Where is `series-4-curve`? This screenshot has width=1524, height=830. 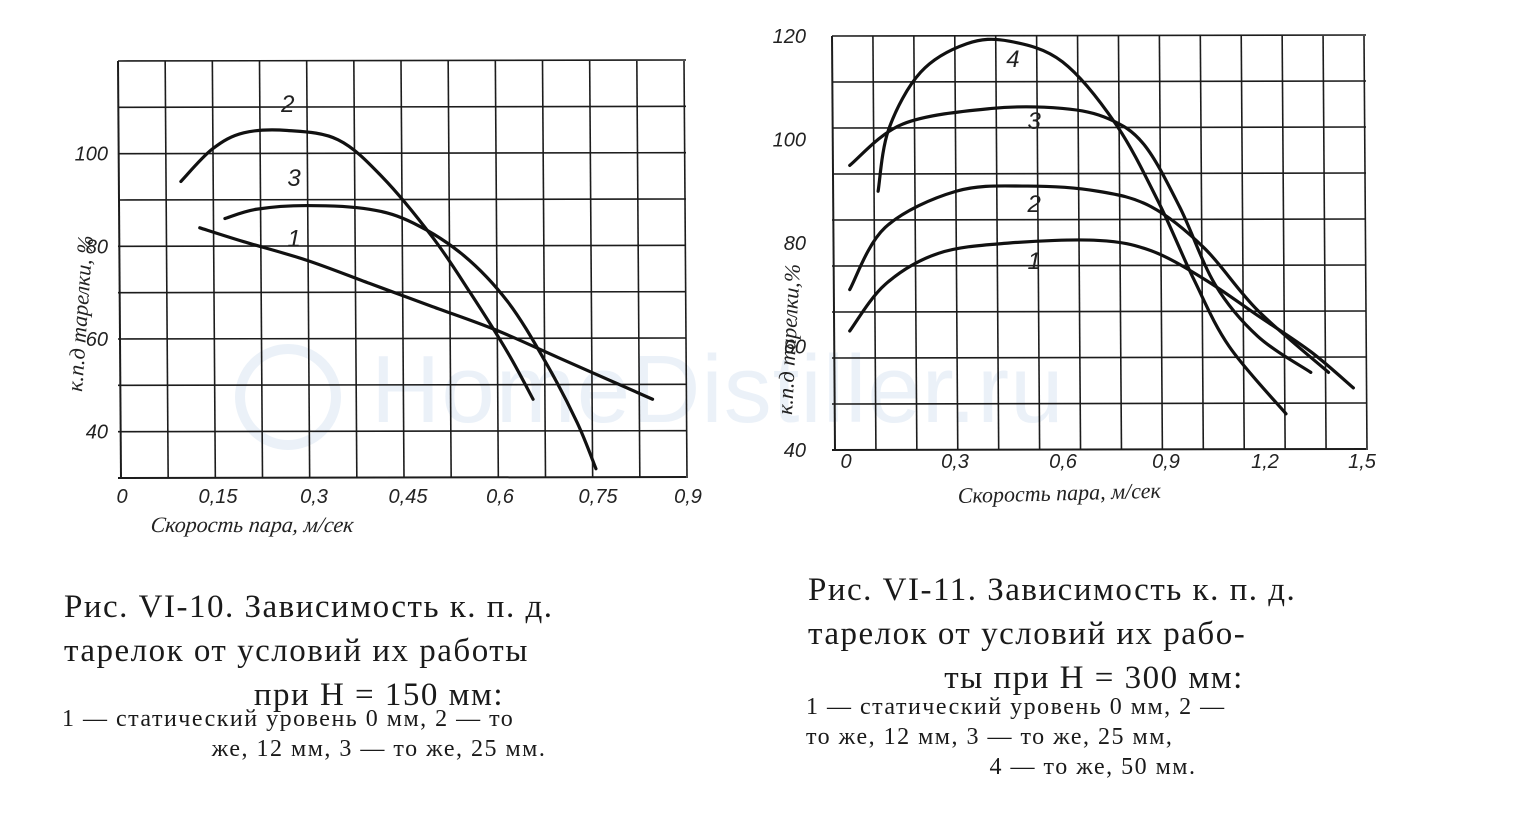
series-4-curve is located at coordinates (1082, 226).